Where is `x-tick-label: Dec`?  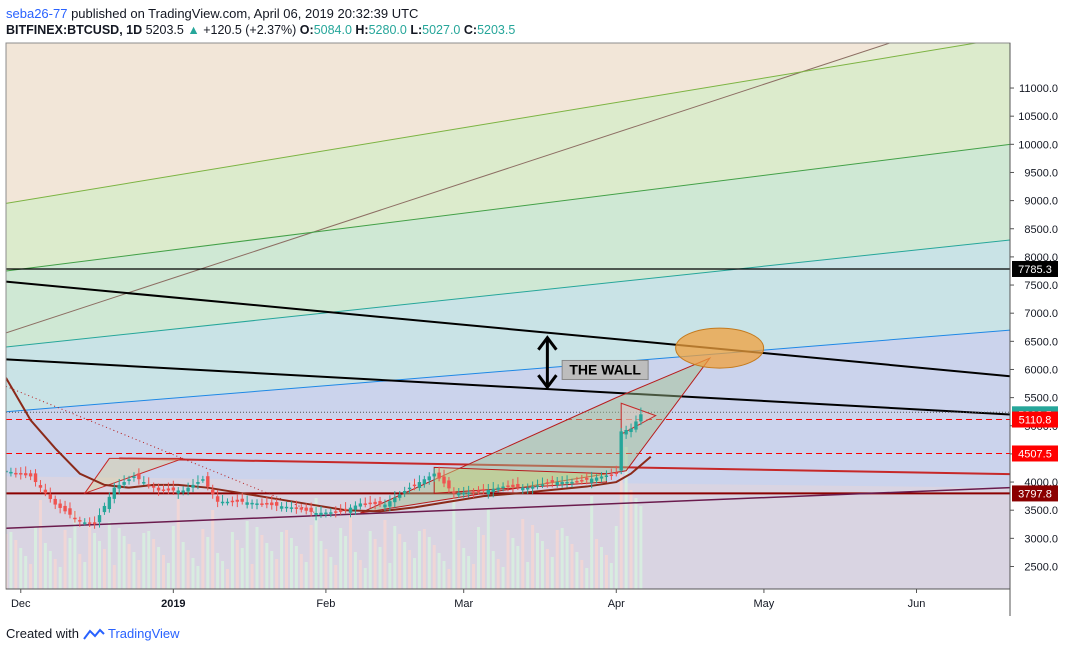
x-tick-label: Dec is located at coordinates (21, 604).